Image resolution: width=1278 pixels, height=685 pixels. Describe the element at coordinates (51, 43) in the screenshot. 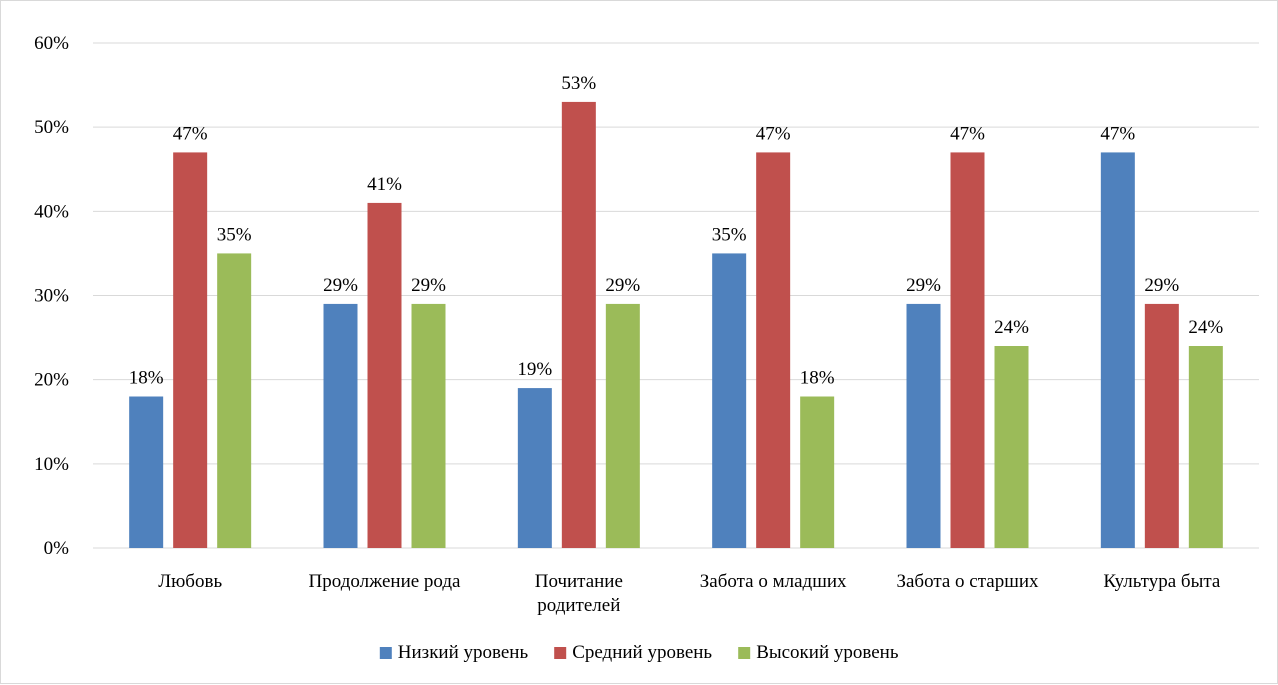

I see `y-tick-label: 60%` at that location.